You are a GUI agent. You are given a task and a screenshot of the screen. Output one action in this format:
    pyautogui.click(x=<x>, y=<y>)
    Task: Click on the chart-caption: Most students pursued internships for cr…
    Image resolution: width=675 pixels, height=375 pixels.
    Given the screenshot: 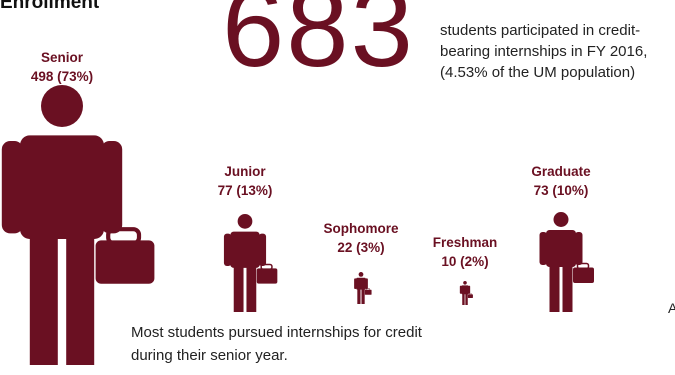 What is the action you would take?
    pyautogui.click(x=276, y=344)
    